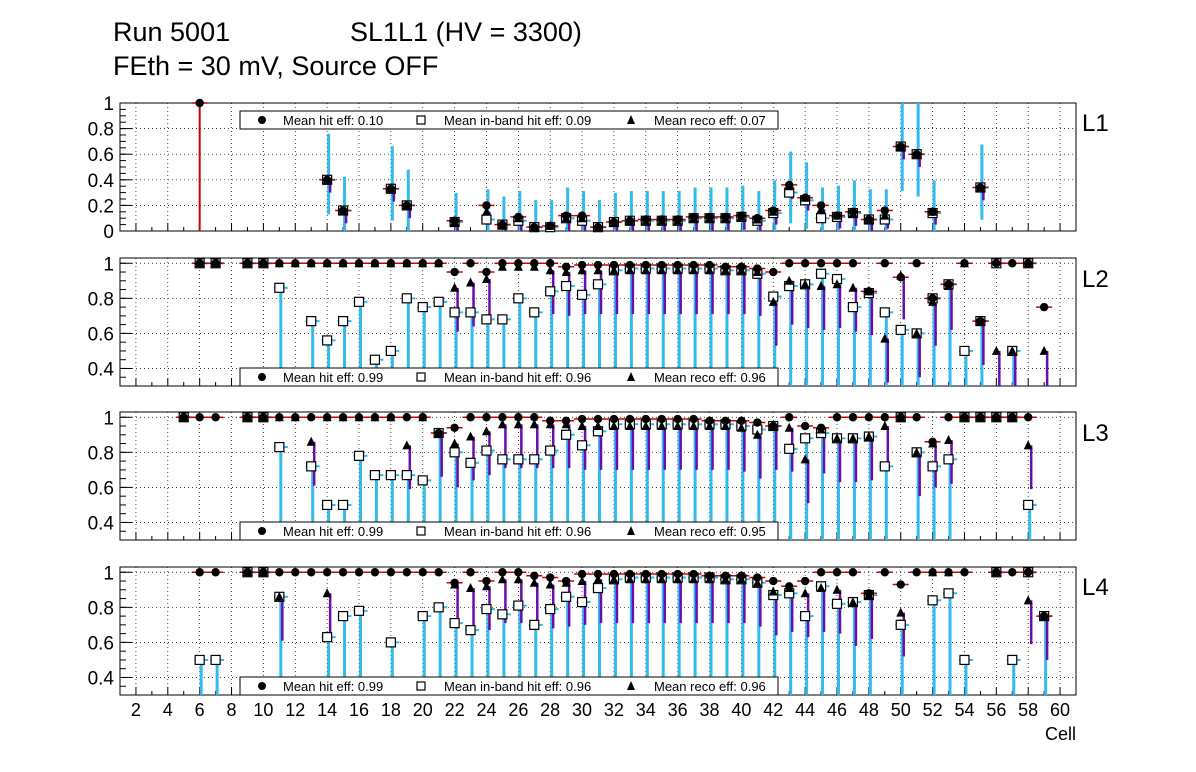 The height and width of the screenshot is (772, 1196). Describe the element at coordinates (423, 710) in the screenshot. I see `x-tick-label: 20` at that location.